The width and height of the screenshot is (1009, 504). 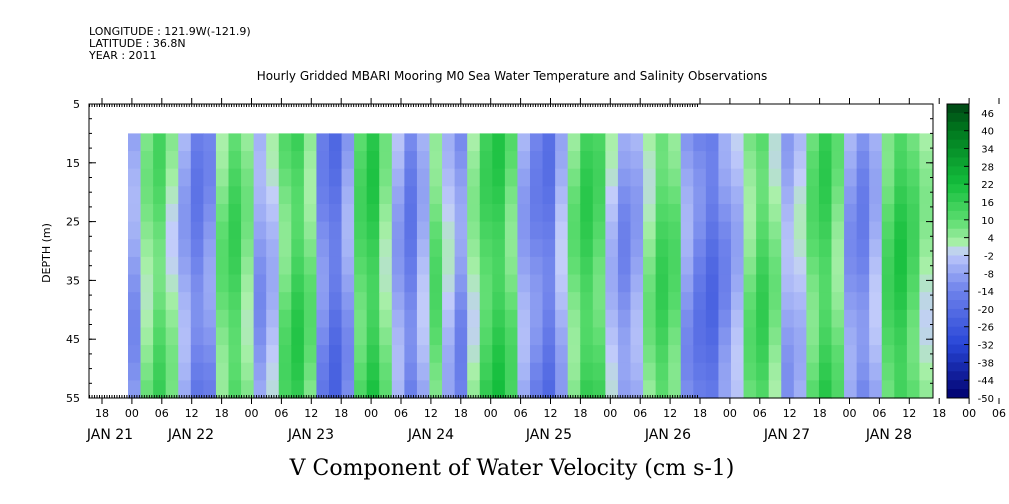 I want to click on y-tick-label: 35, so click(x=73, y=280).